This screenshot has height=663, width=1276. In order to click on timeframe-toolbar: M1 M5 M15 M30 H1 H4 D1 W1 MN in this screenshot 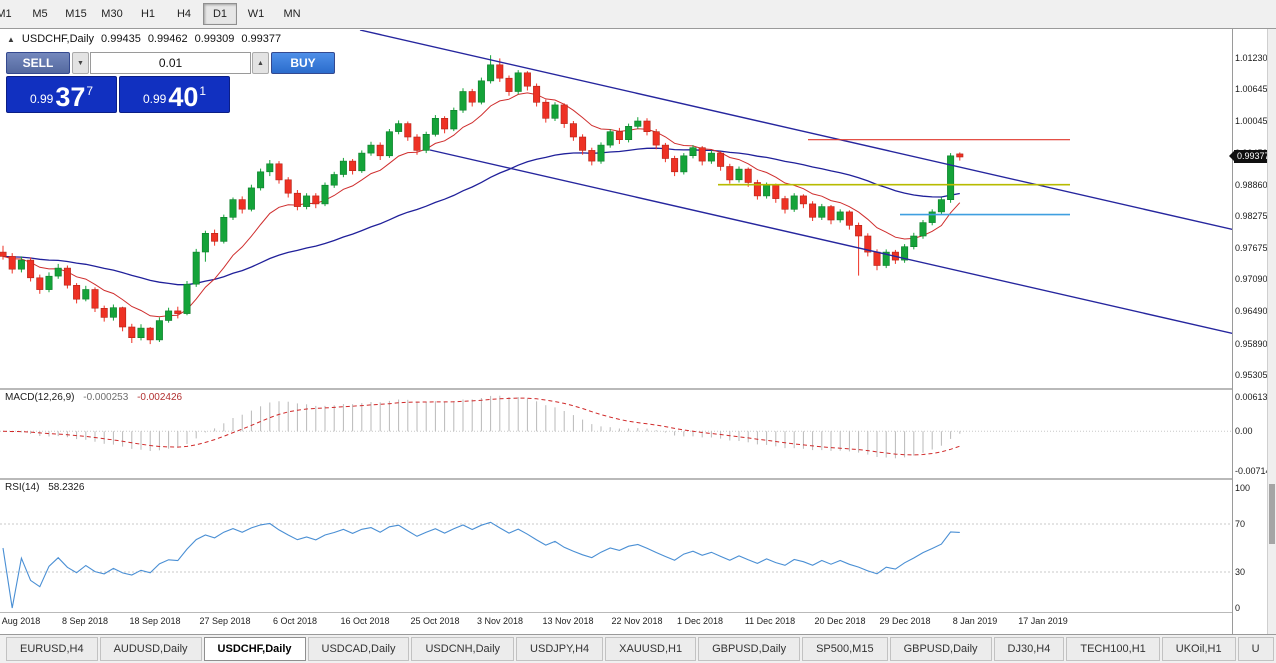, I will do `click(638, 14)`.